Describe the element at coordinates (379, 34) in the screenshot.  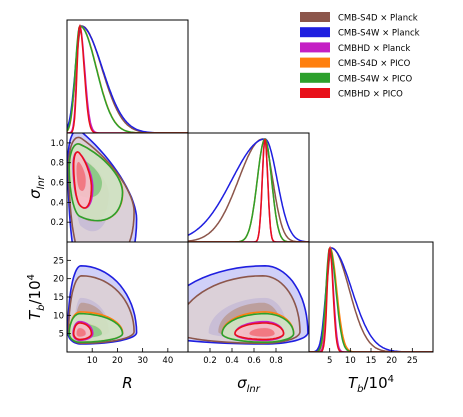
I see `legend-label-1: CMB-S4W × Planck` at that location.